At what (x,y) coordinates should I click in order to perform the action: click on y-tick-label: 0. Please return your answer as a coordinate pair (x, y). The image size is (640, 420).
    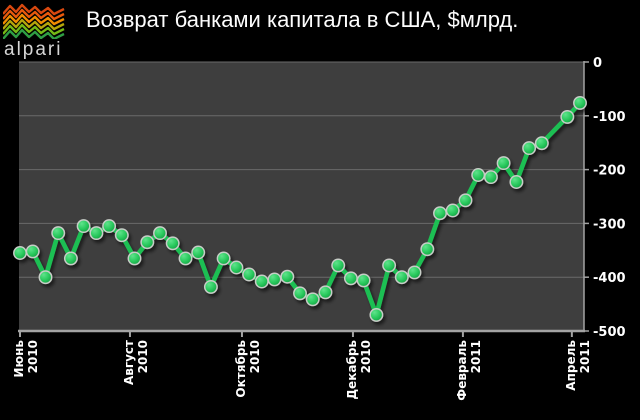
    Looking at the image, I should click on (597, 63).